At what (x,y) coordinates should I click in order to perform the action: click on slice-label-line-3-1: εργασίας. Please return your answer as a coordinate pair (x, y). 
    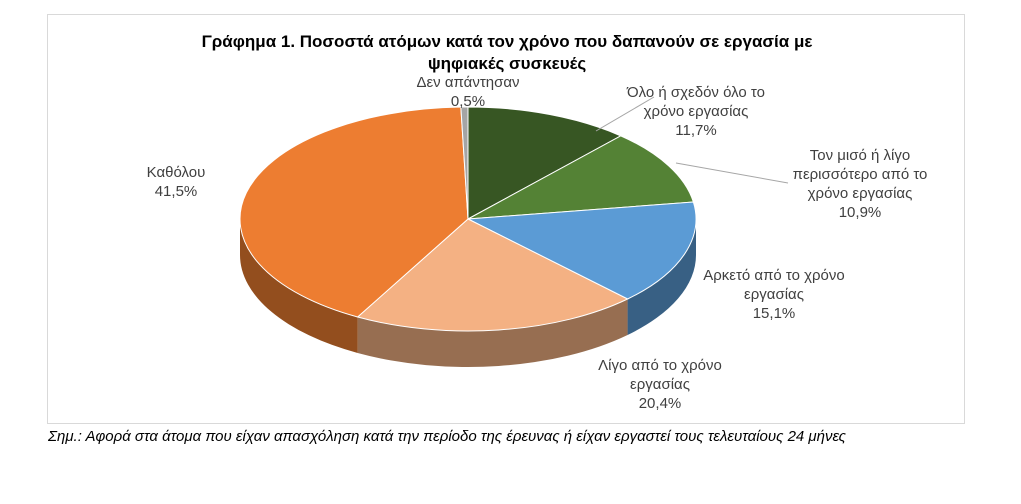
    Looking at the image, I should click on (660, 384).